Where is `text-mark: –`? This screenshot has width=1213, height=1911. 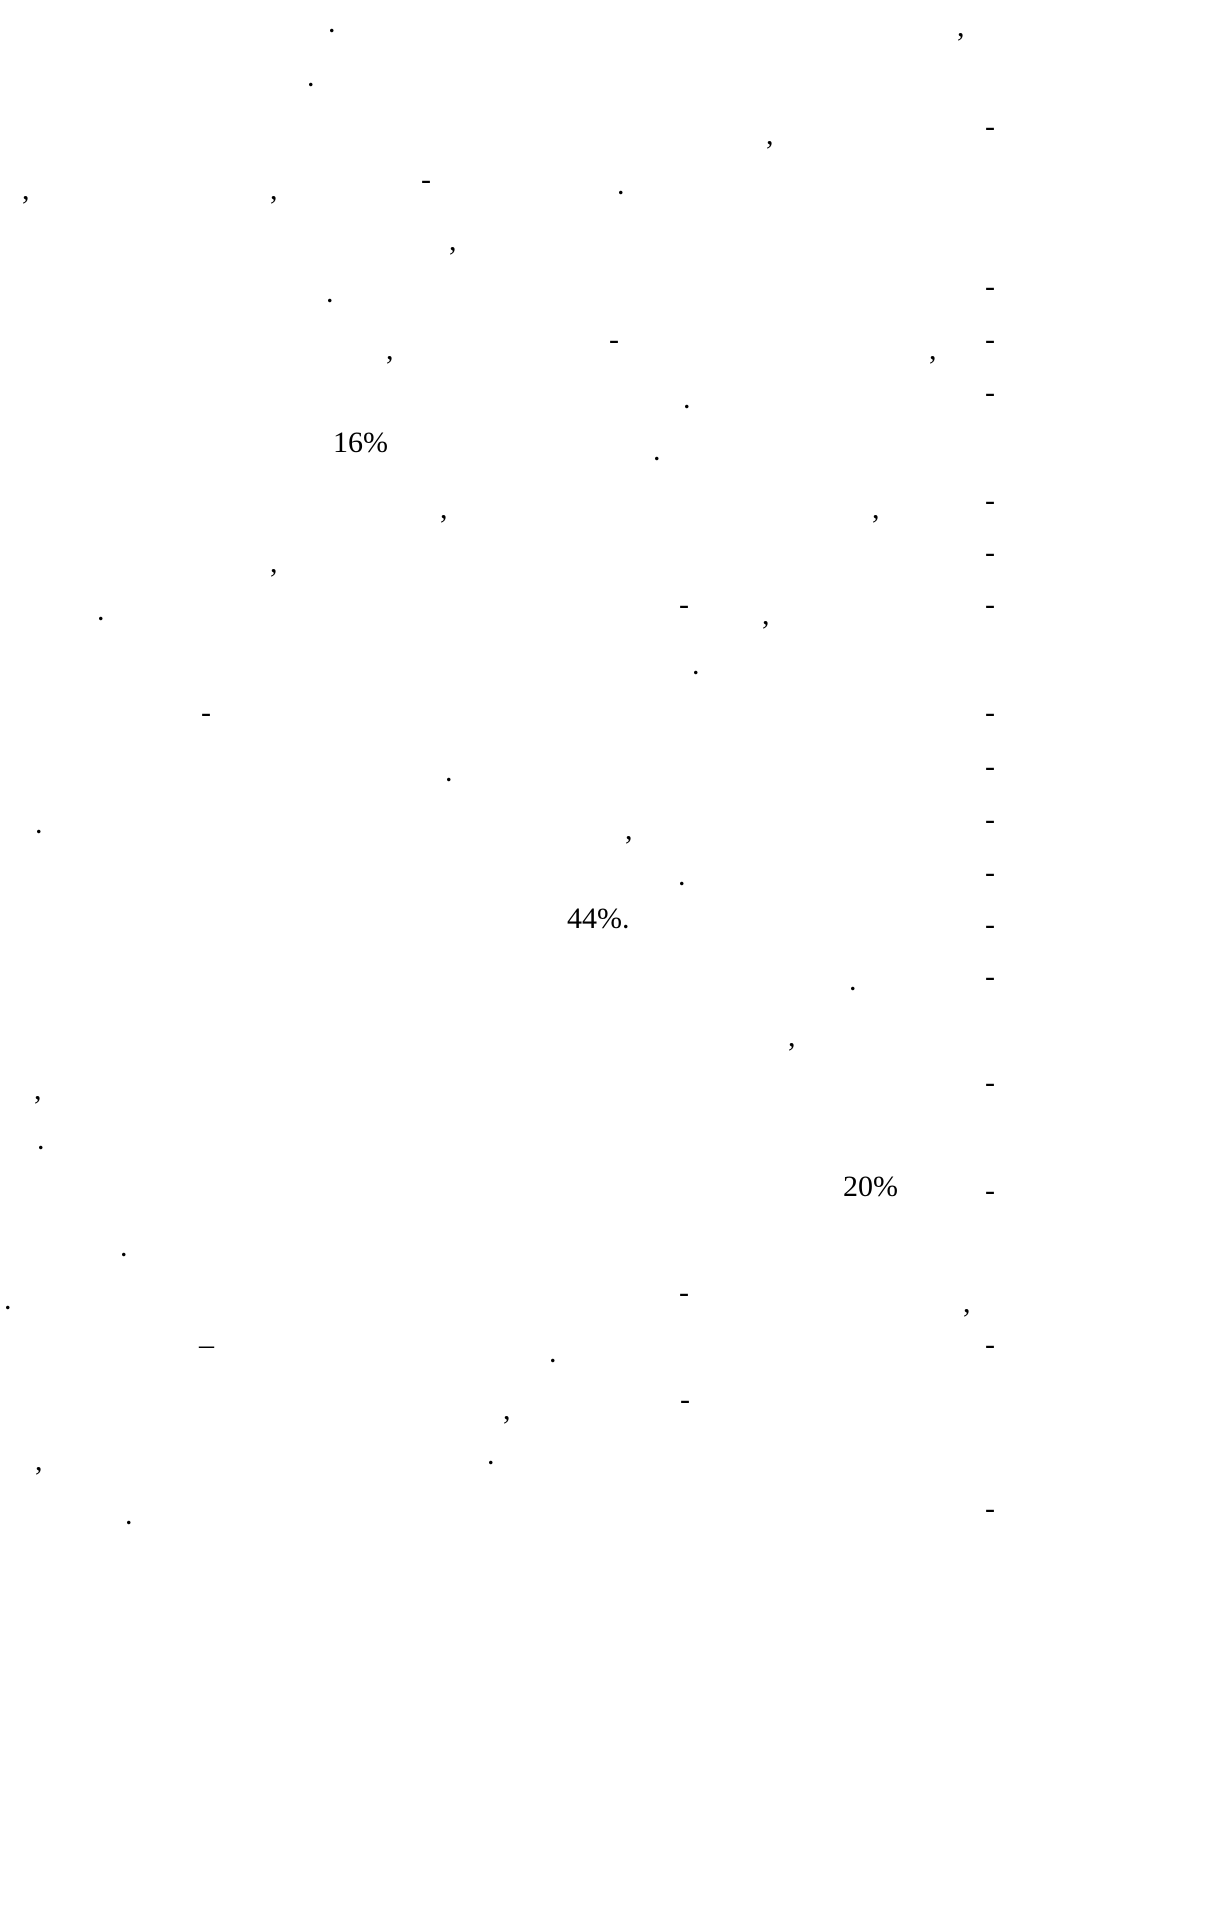 text-mark: – is located at coordinates (206, 1344).